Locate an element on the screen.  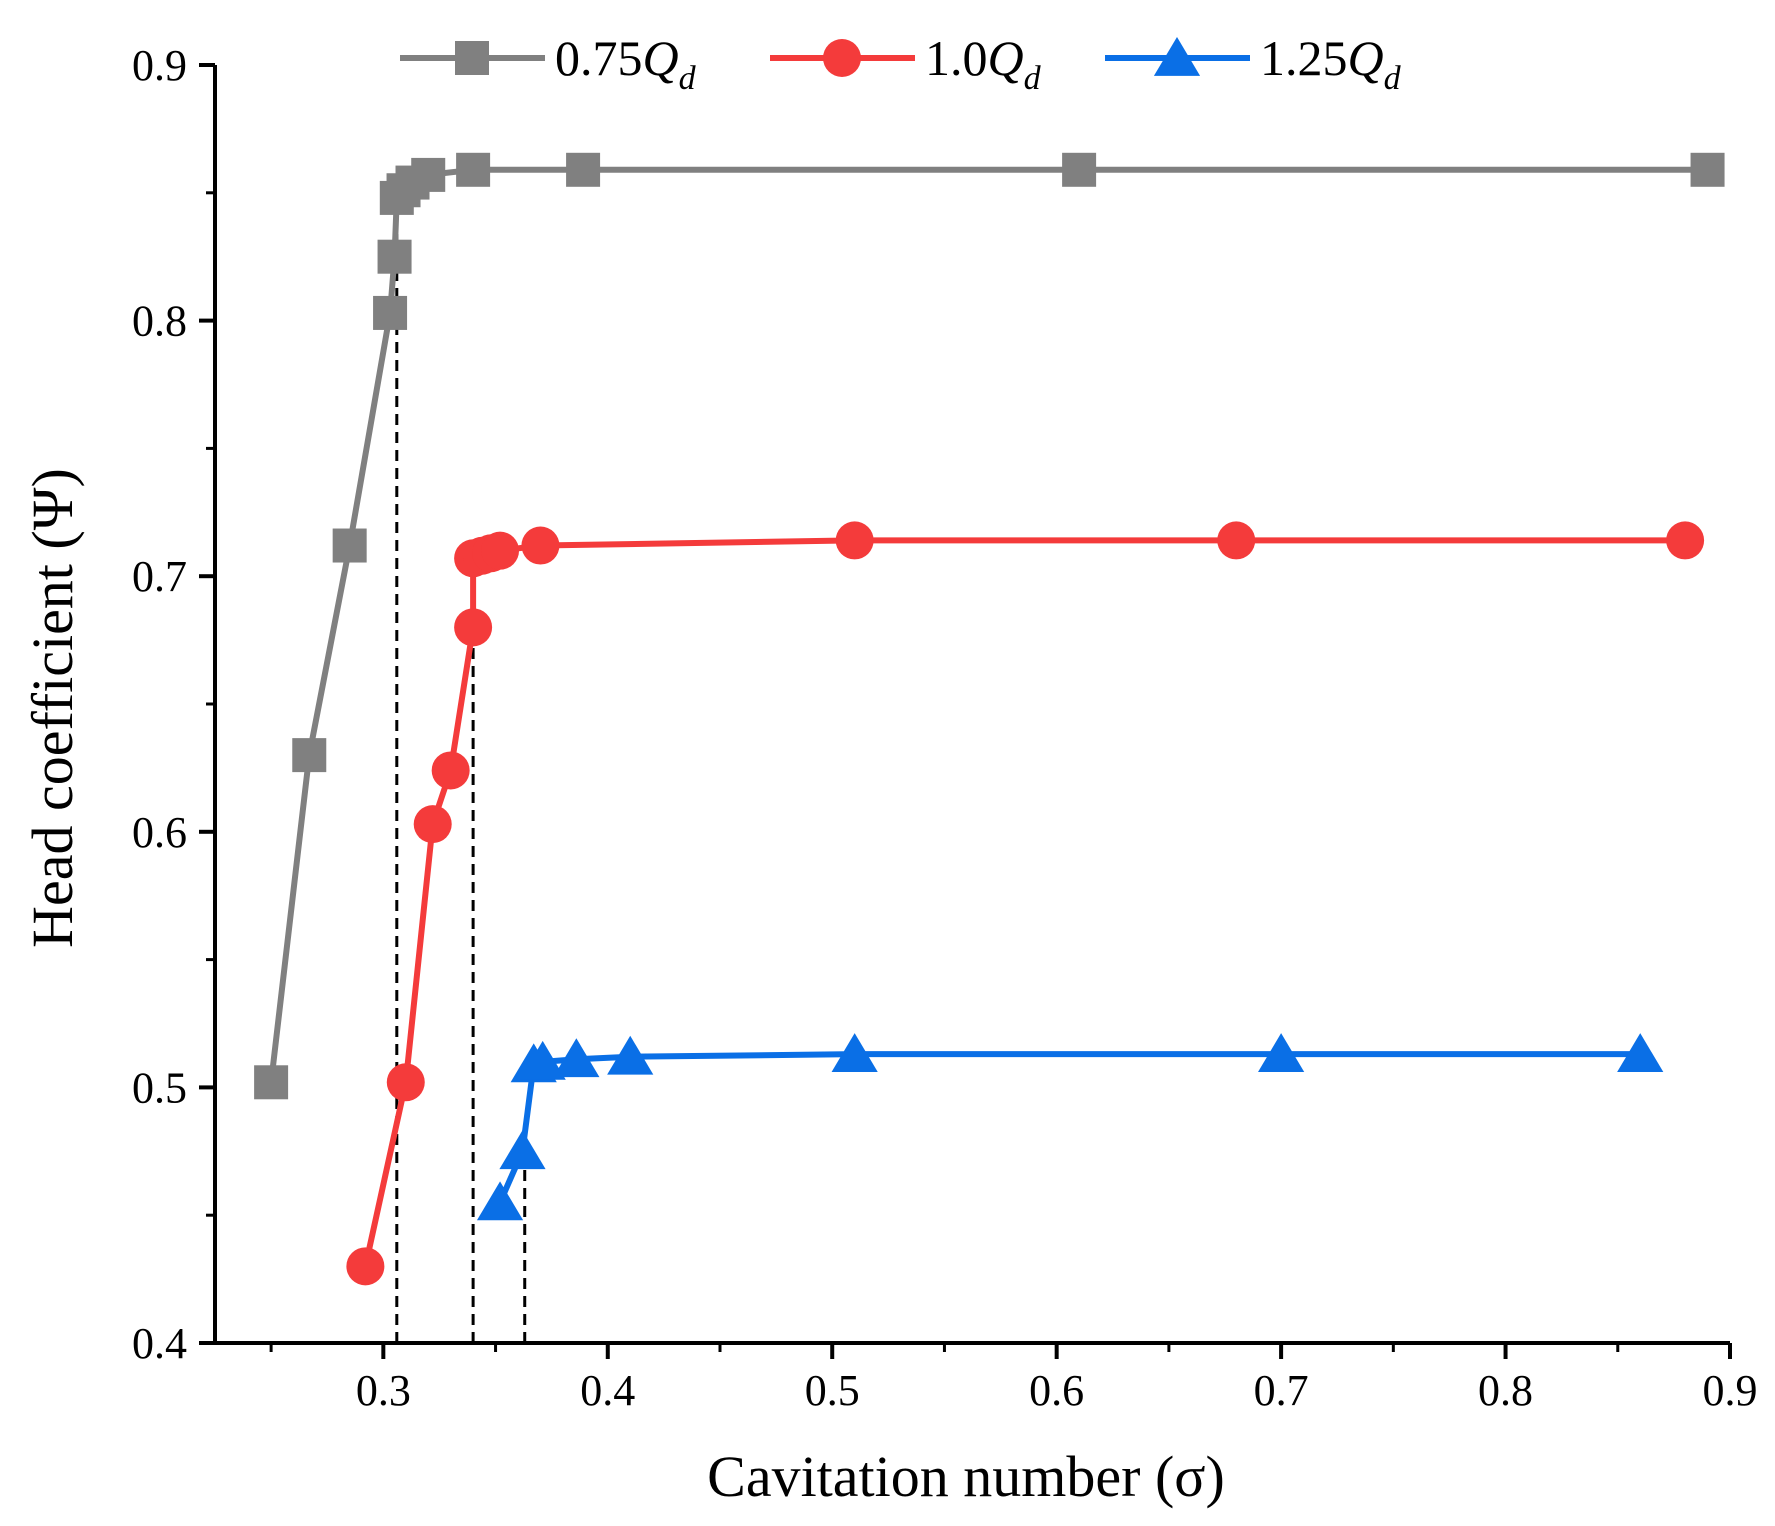
series-1.25Qd is located at coordinates (1070, 1127).